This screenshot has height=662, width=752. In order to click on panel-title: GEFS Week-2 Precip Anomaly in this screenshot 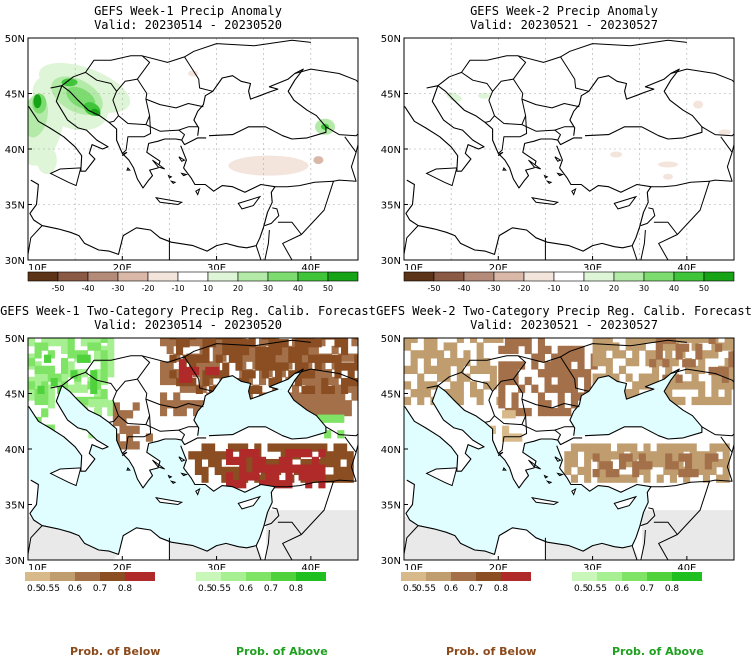, I will do `click(564, 11)`.